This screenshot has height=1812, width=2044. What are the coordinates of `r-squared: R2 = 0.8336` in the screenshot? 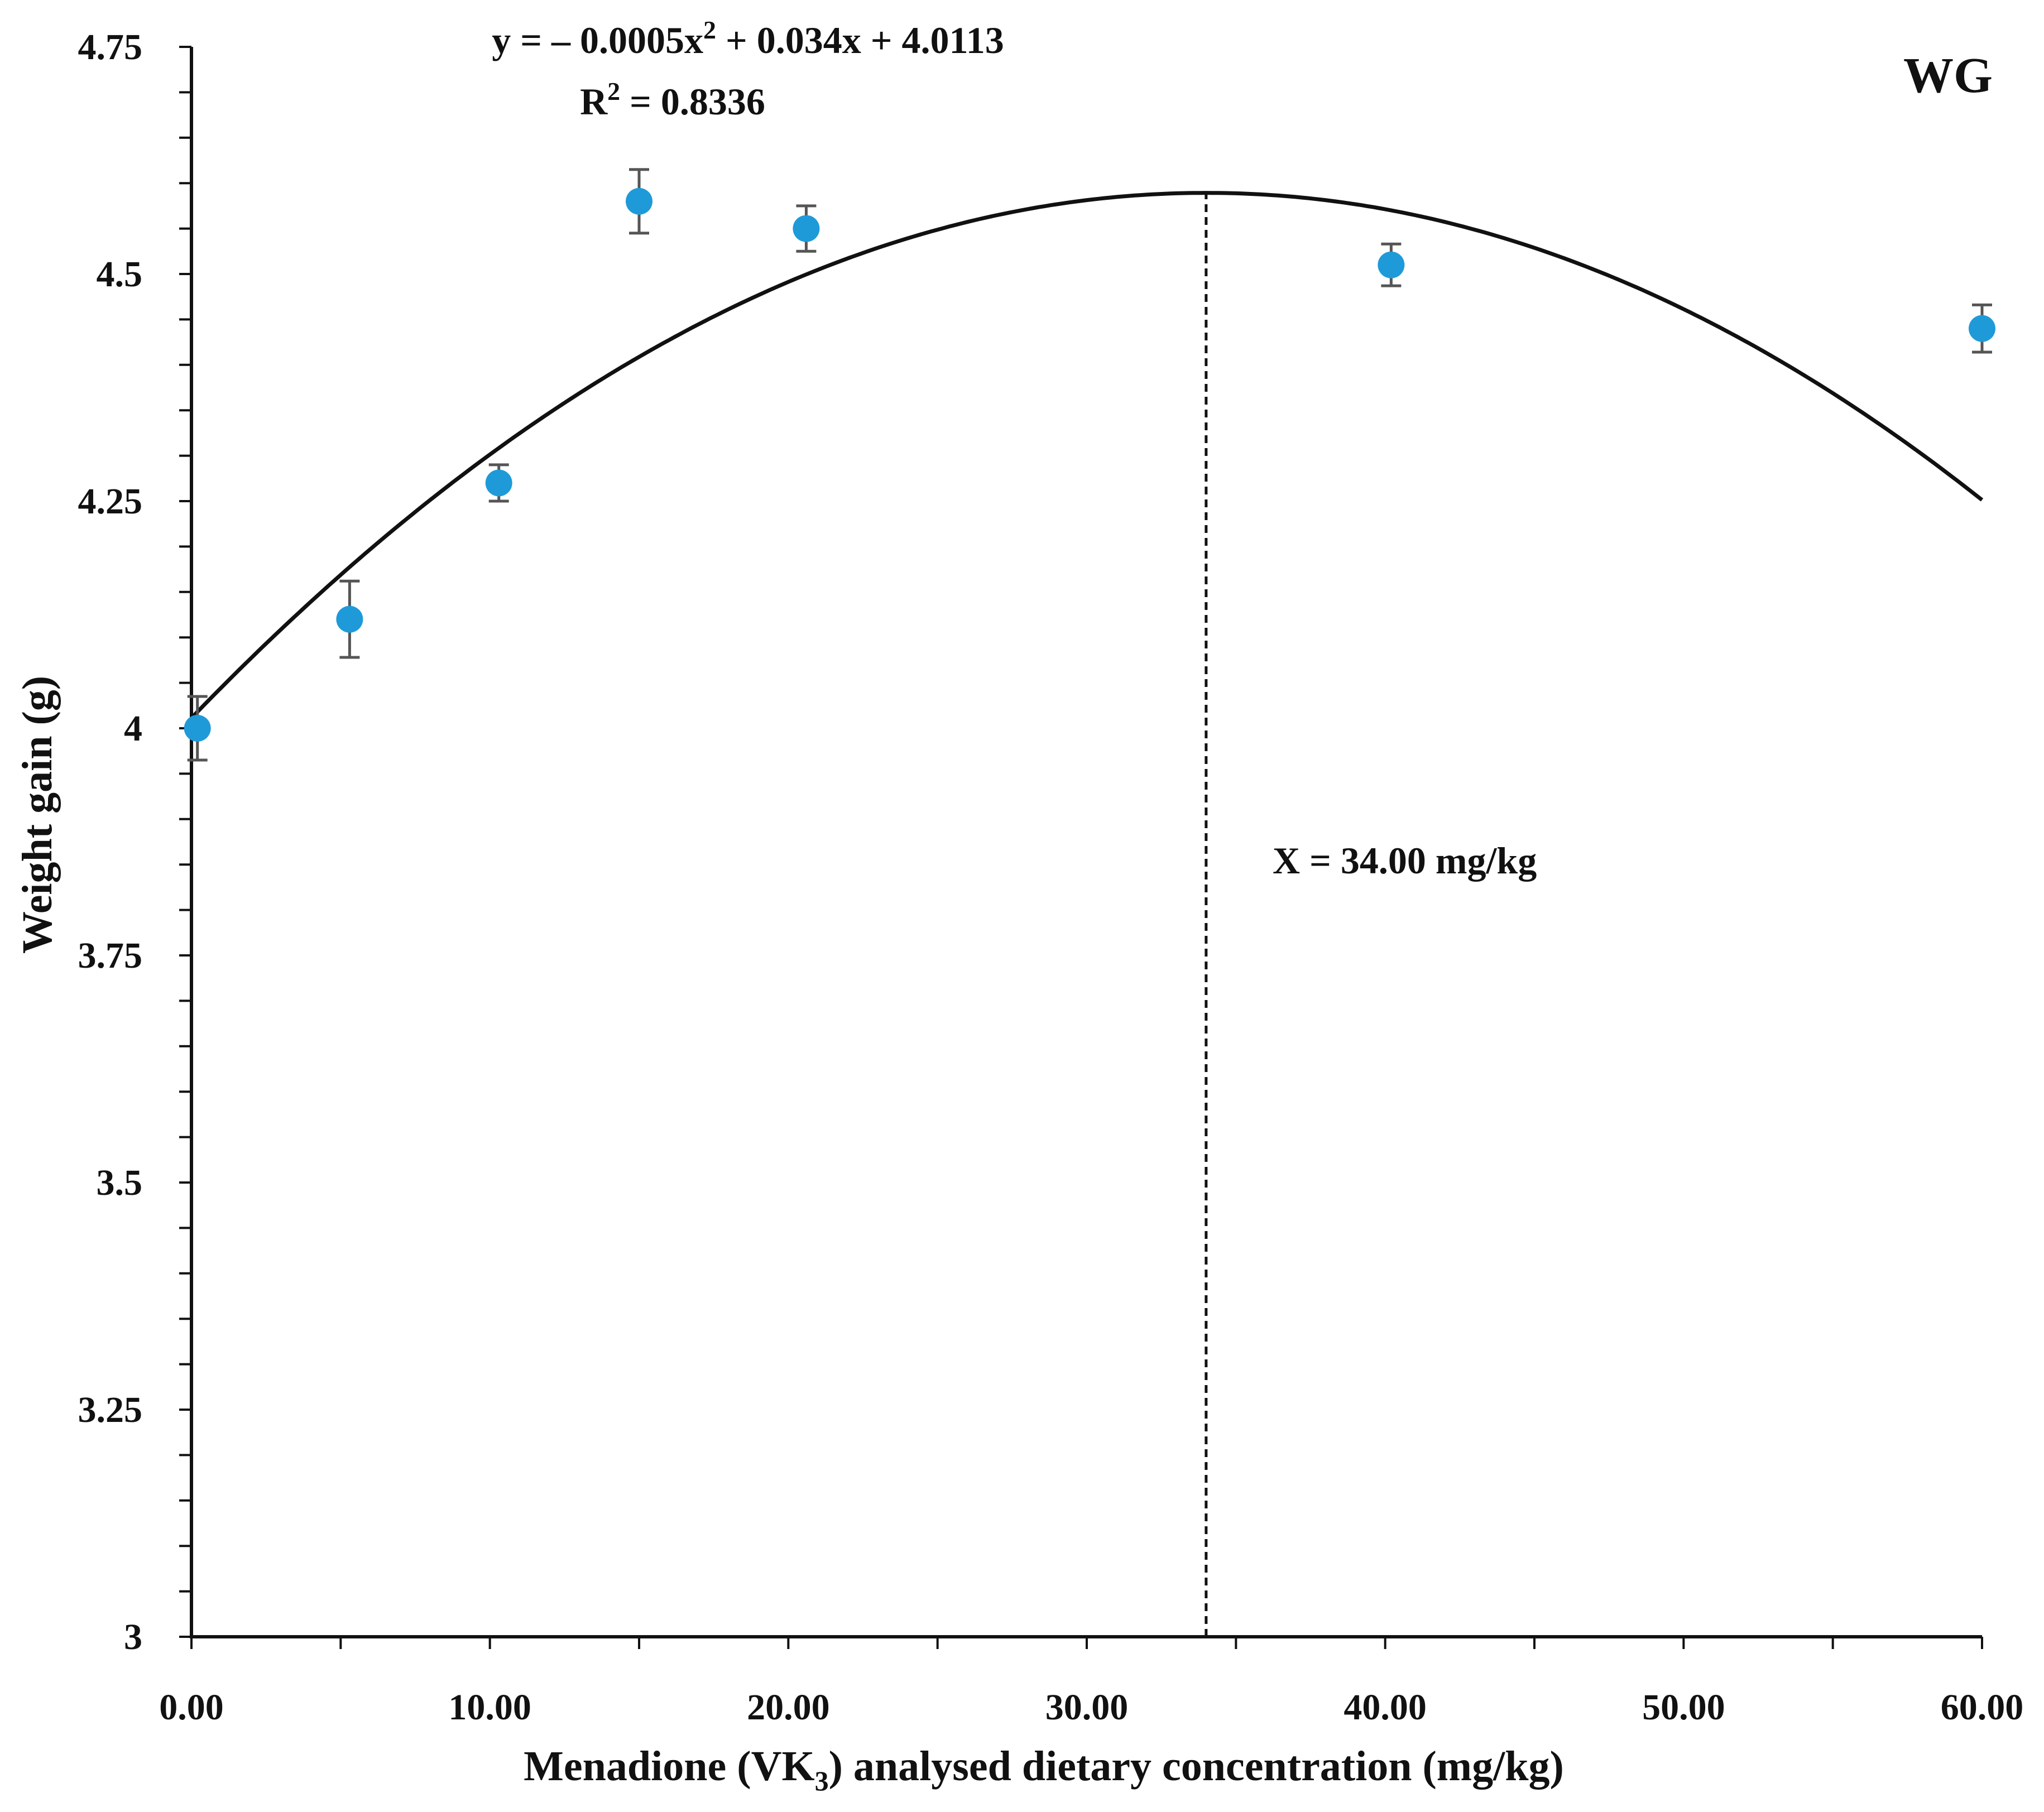 It's located at (672, 100).